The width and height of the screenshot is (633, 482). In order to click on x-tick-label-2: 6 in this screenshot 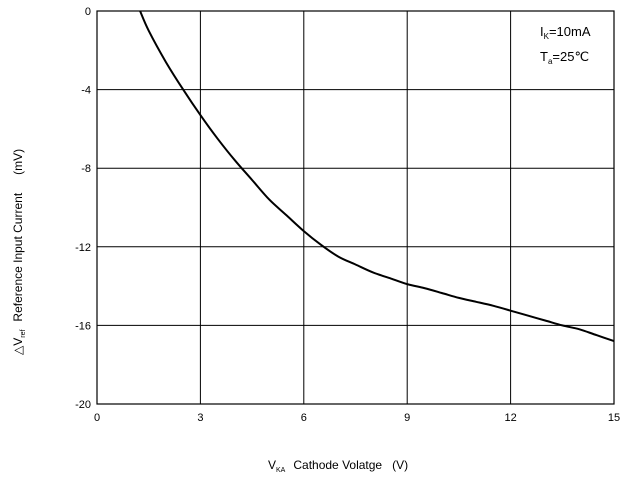, I will do `click(304, 418)`.